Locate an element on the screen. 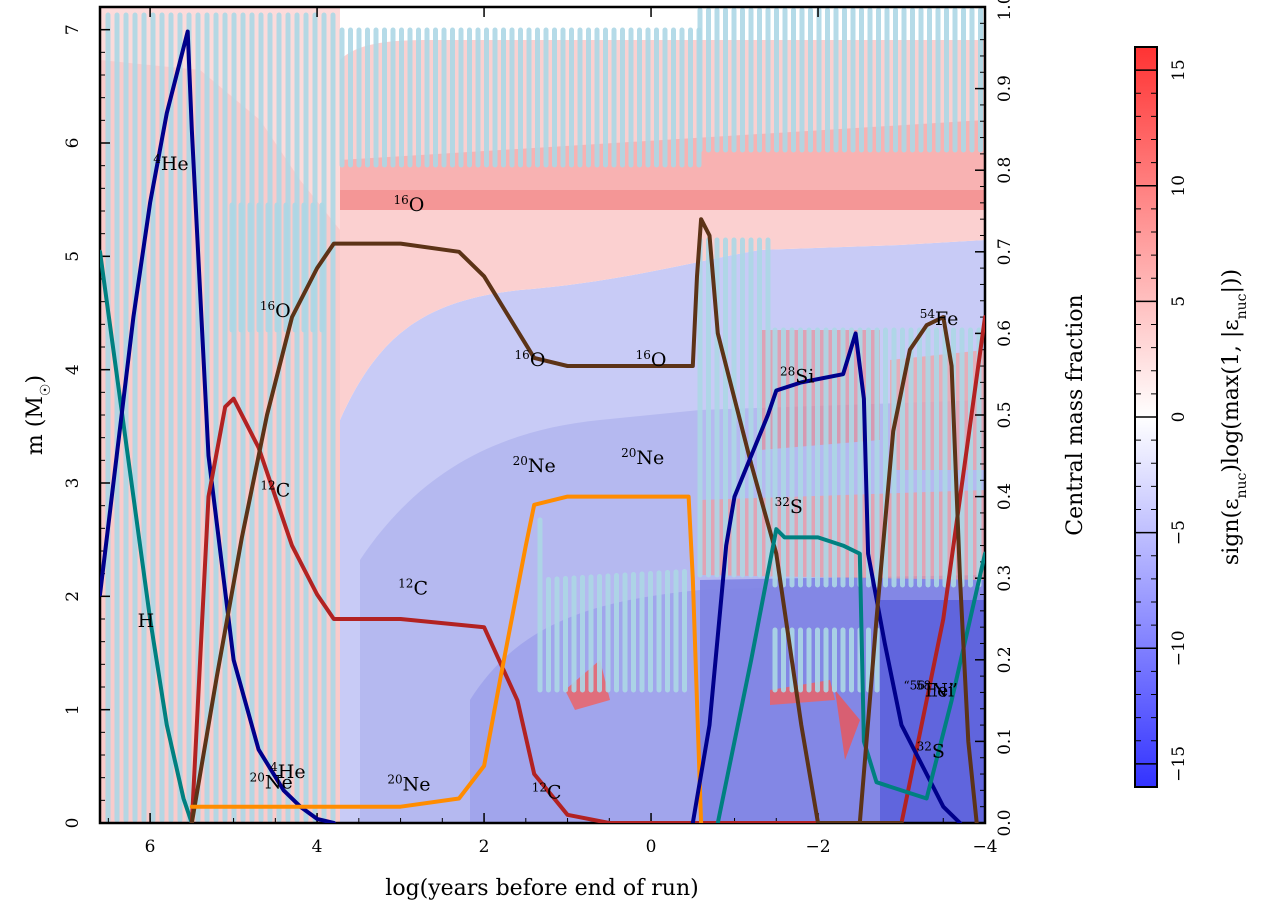  y-left-tick-label: 2 is located at coordinates (73, 596).